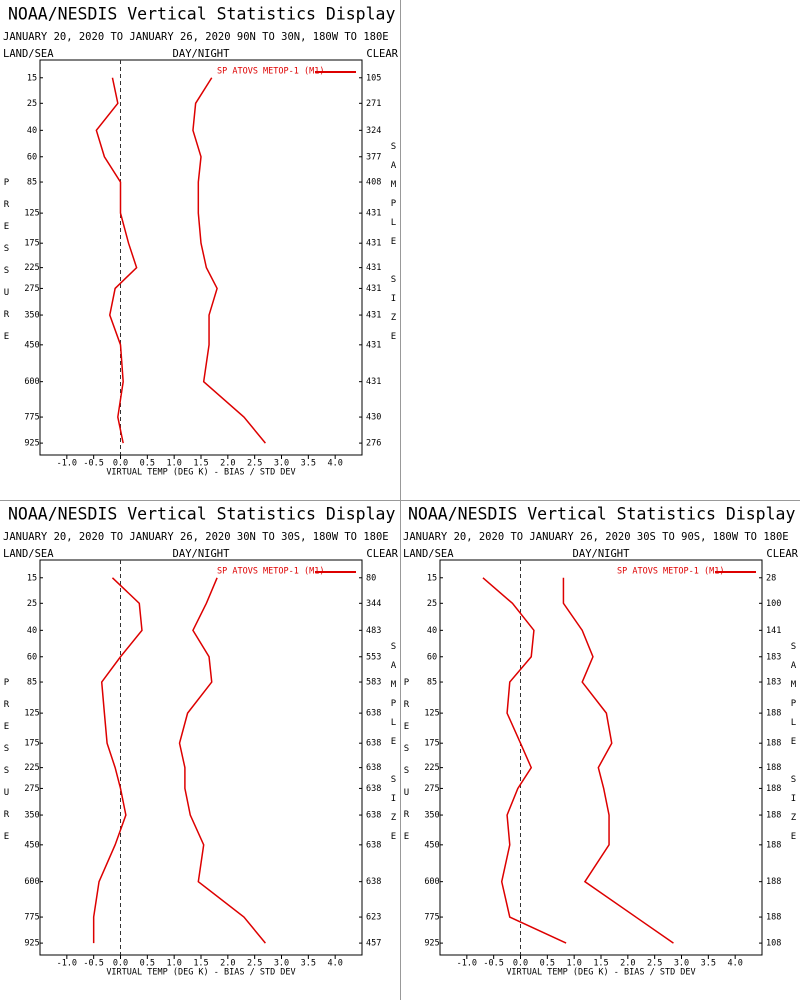 Image resolution: width=800 pixels, height=1000 pixels. I want to click on sample-size-label: 28, so click(771, 578).